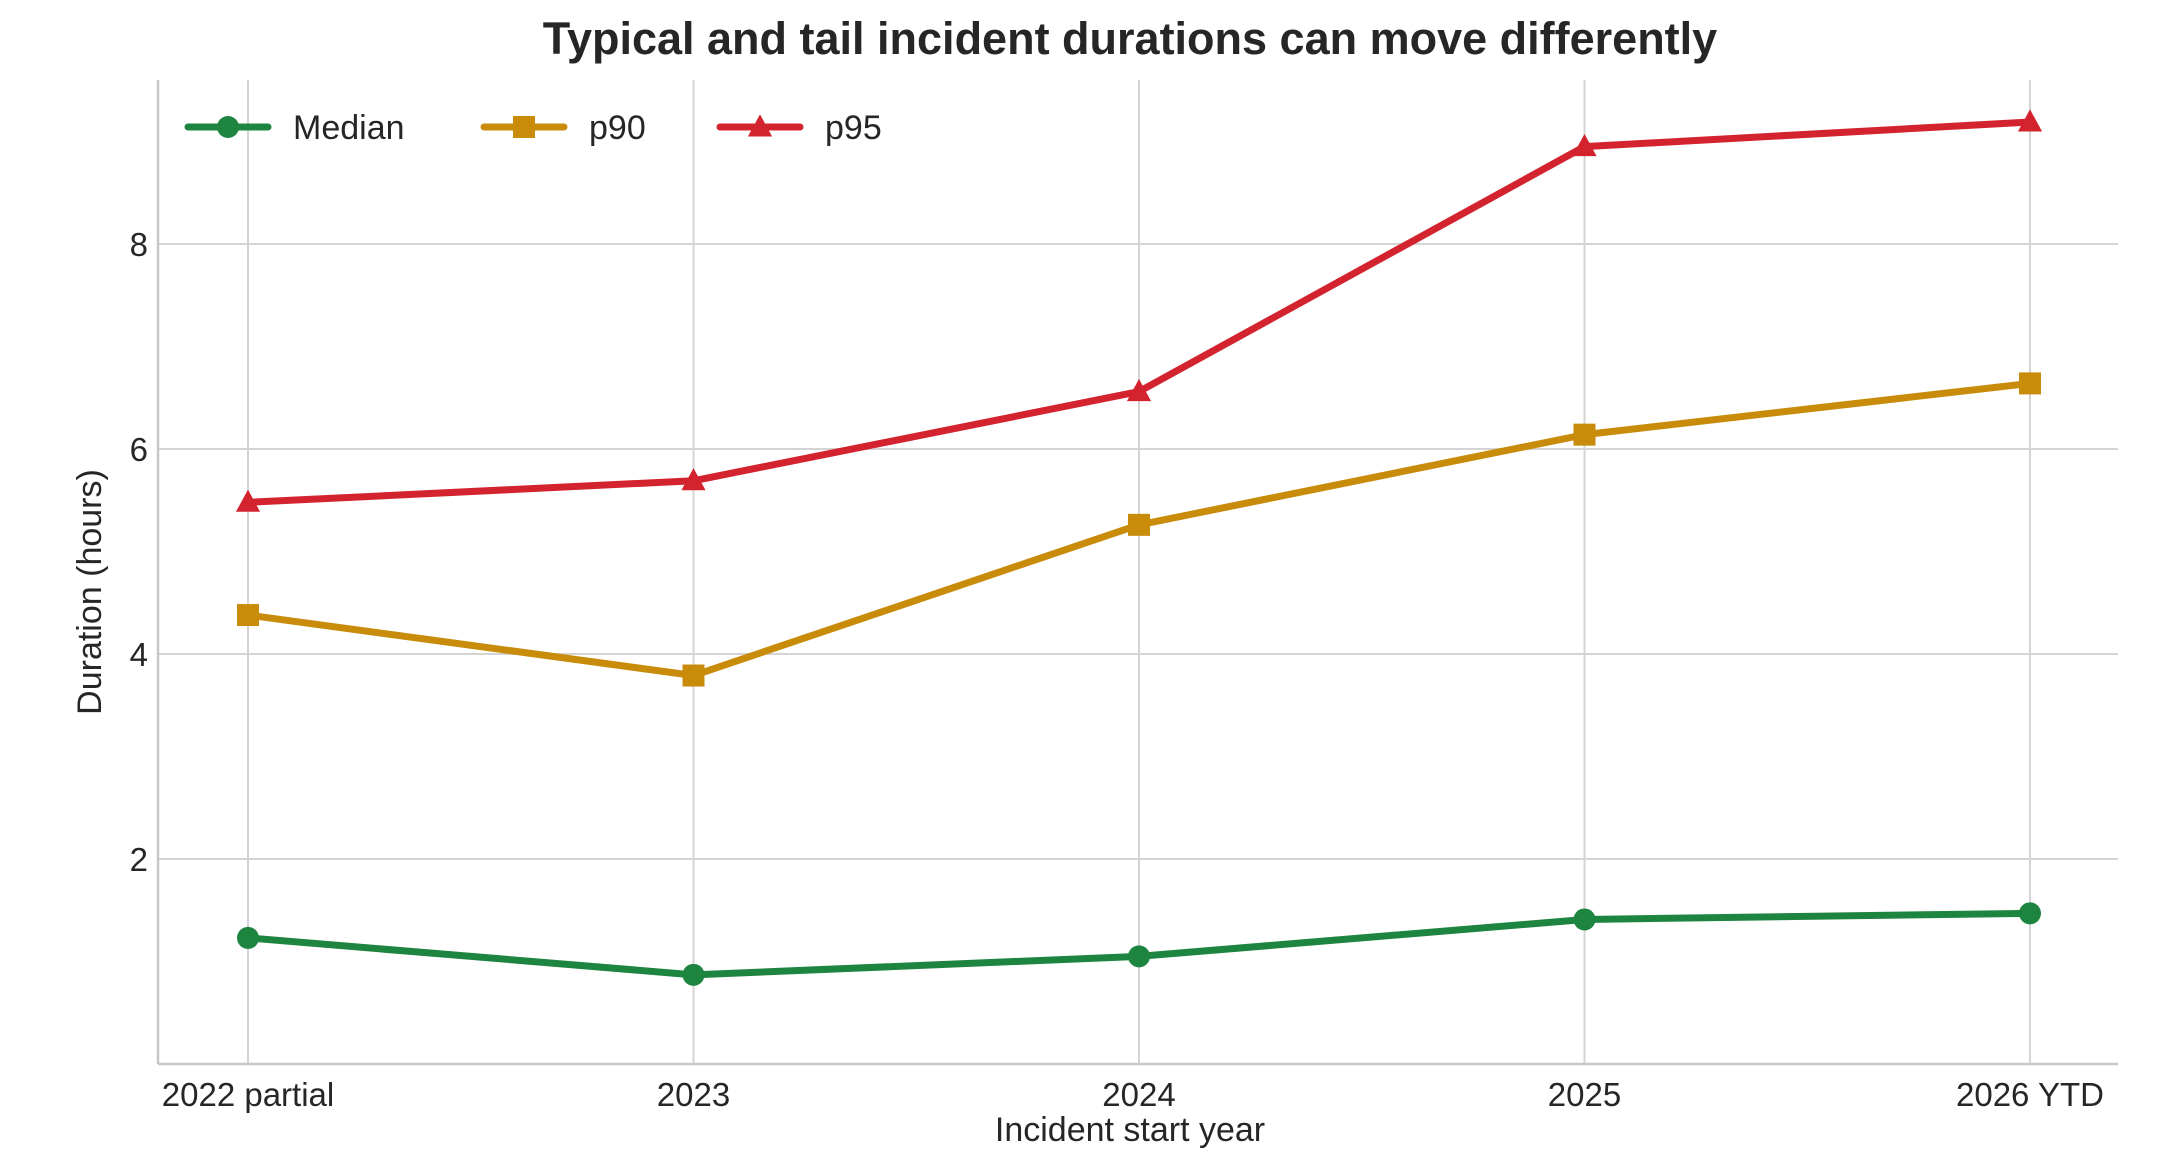 This screenshot has width=2184, height=1154. Describe the element at coordinates (2030, 1094) in the screenshot. I see `x-tick-label: 2026 YTD` at that location.